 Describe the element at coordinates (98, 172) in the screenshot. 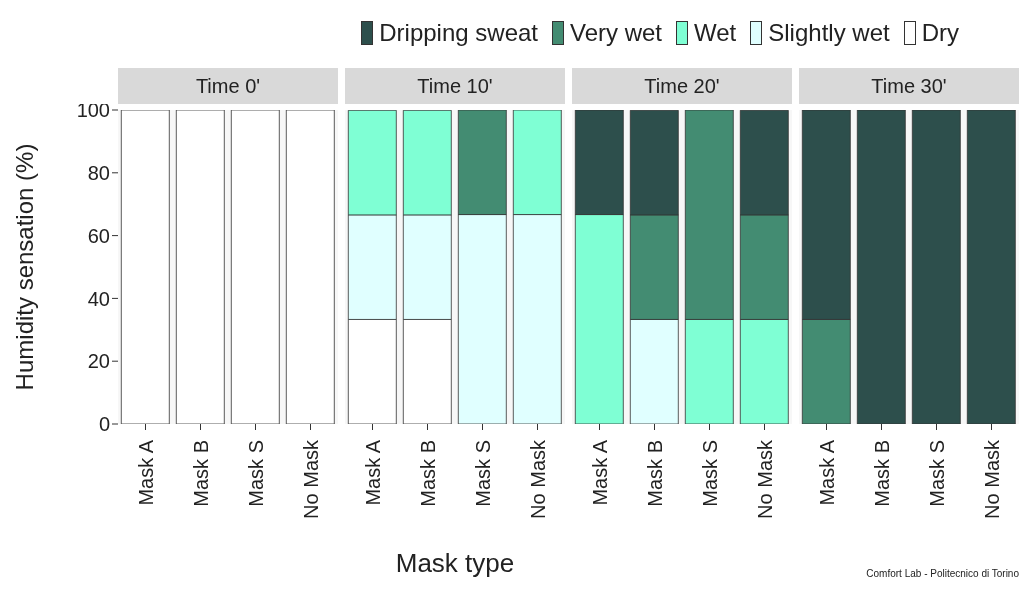

I see `y-tick-label: 80` at that location.